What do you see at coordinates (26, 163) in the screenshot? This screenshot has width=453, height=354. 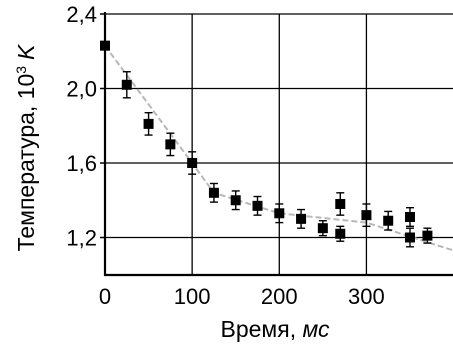 I see `y-axis-label-prefix: Температура, 10` at bounding box center [26, 163].